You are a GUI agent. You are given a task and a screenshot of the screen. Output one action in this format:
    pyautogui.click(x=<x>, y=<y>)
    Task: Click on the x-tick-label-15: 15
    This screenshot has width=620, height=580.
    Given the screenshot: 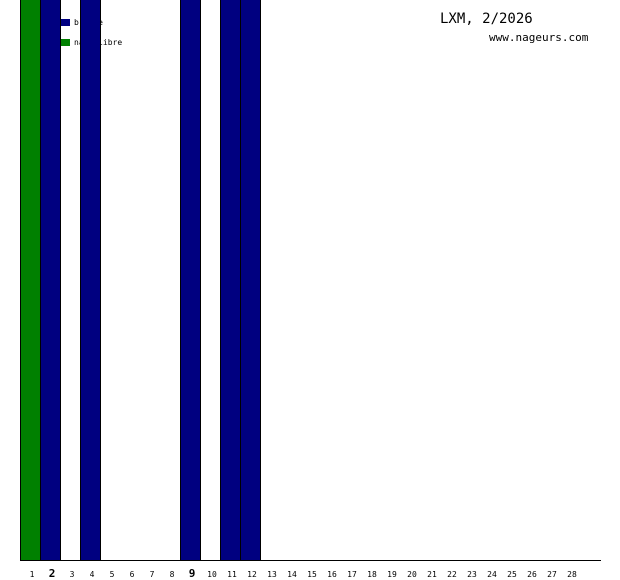 What is the action you would take?
    pyautogui.click(x=312, y=574)
    